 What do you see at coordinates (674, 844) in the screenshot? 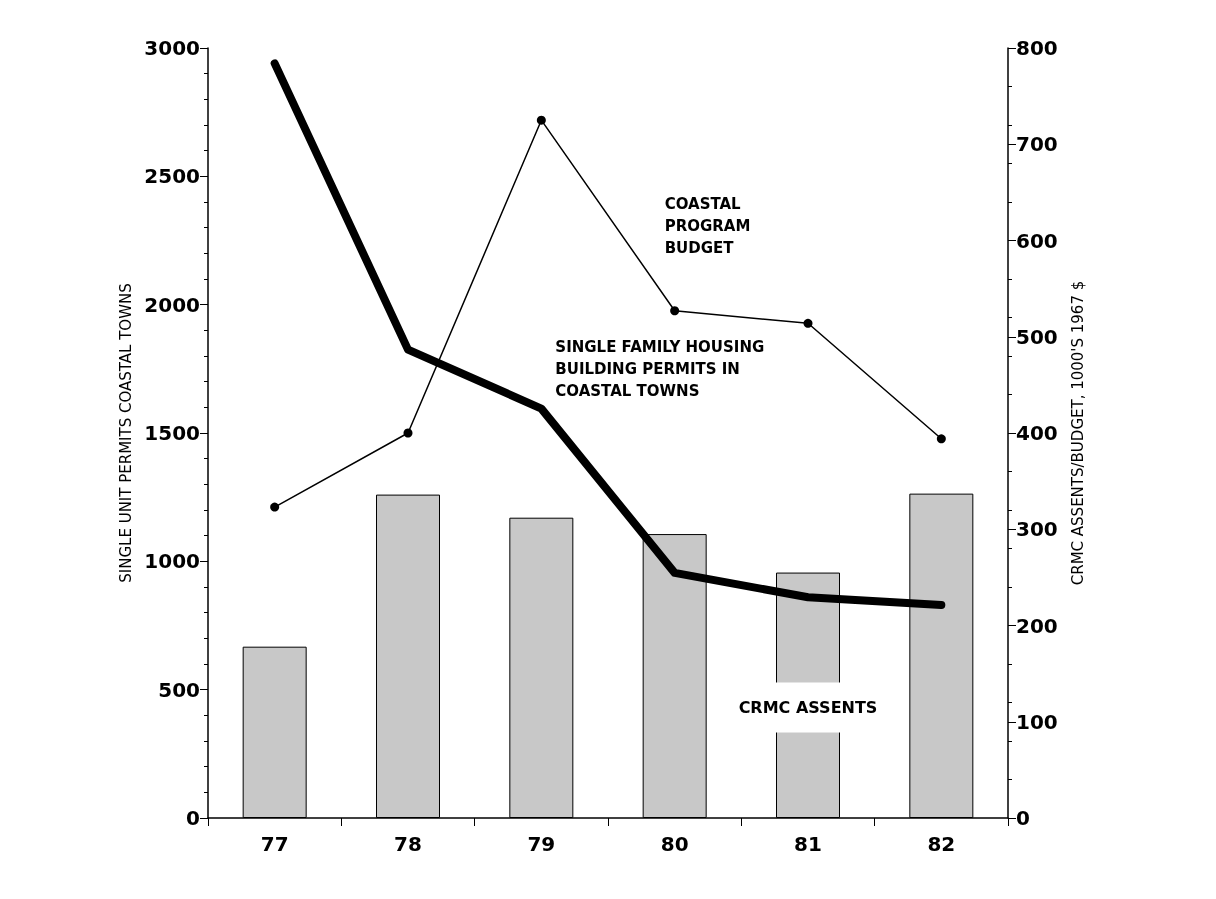
I see `x-tick-label: 80` at bounding box center [674, 844].